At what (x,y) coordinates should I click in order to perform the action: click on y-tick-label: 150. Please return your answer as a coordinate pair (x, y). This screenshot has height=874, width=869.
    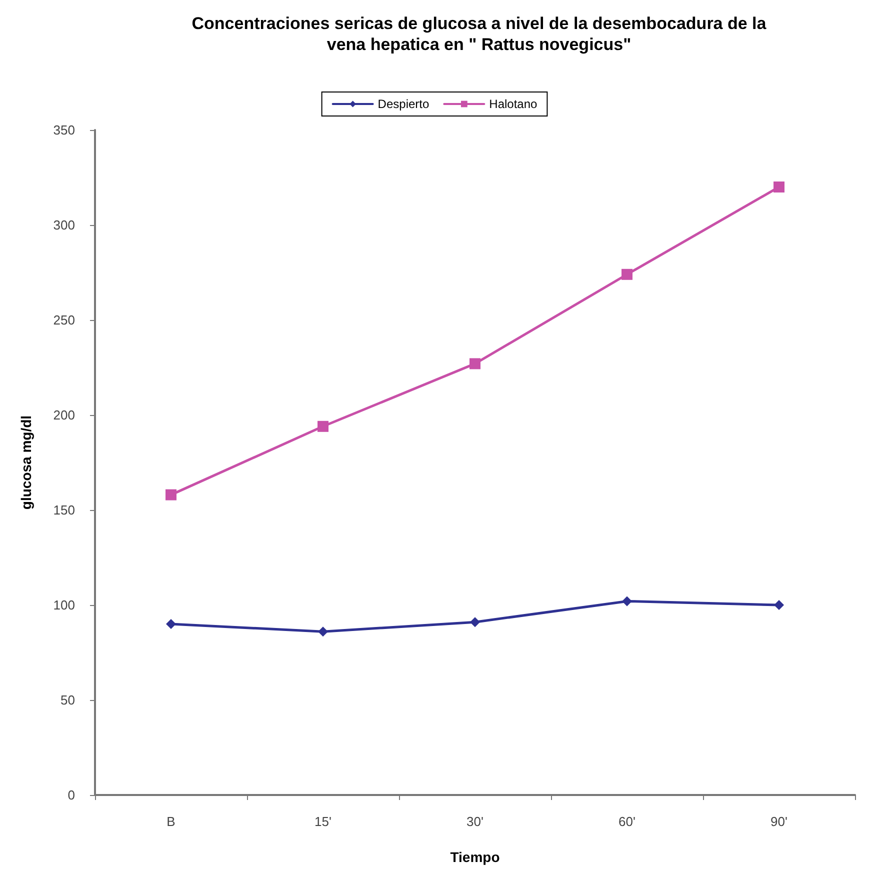
    Looking at the image, I should click on (64, 510).